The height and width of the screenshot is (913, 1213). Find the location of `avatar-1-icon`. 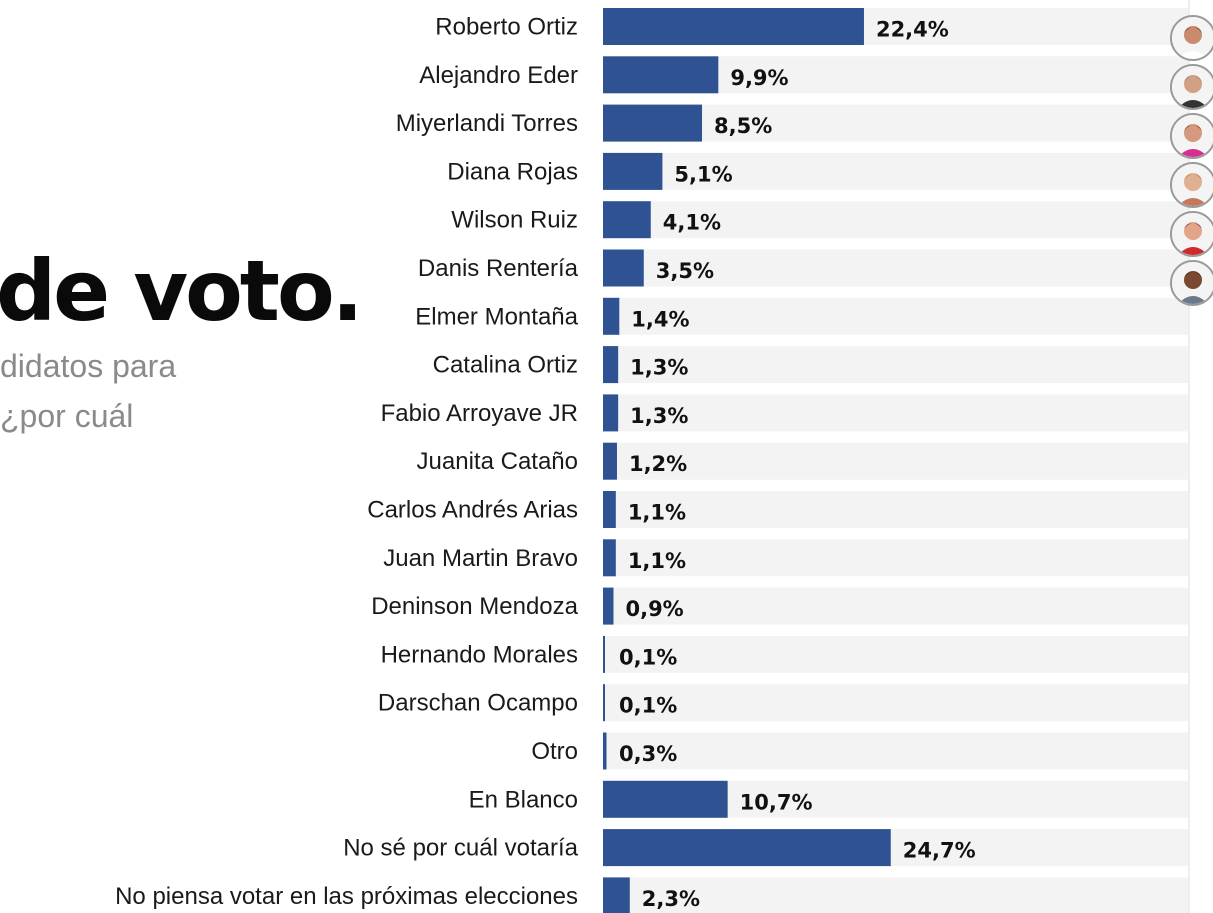

avatar-1-icon is located at coordinates (1191, 38).